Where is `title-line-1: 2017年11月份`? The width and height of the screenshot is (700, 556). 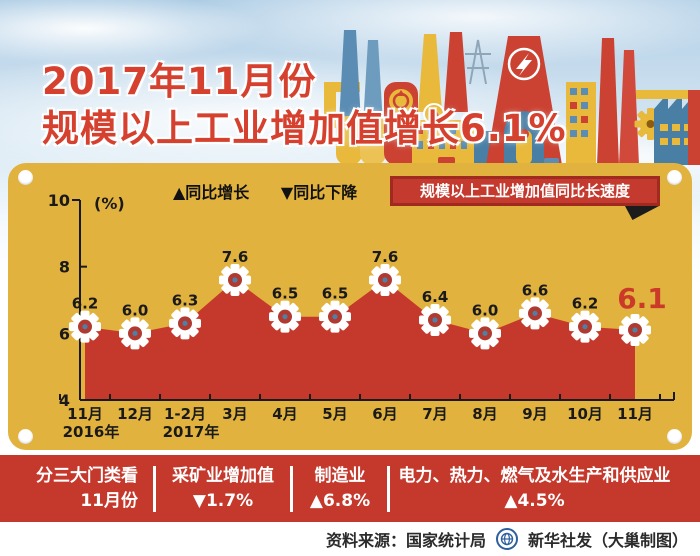
title-line-1: 2017年11月份 is located at coordinates (179, 81).